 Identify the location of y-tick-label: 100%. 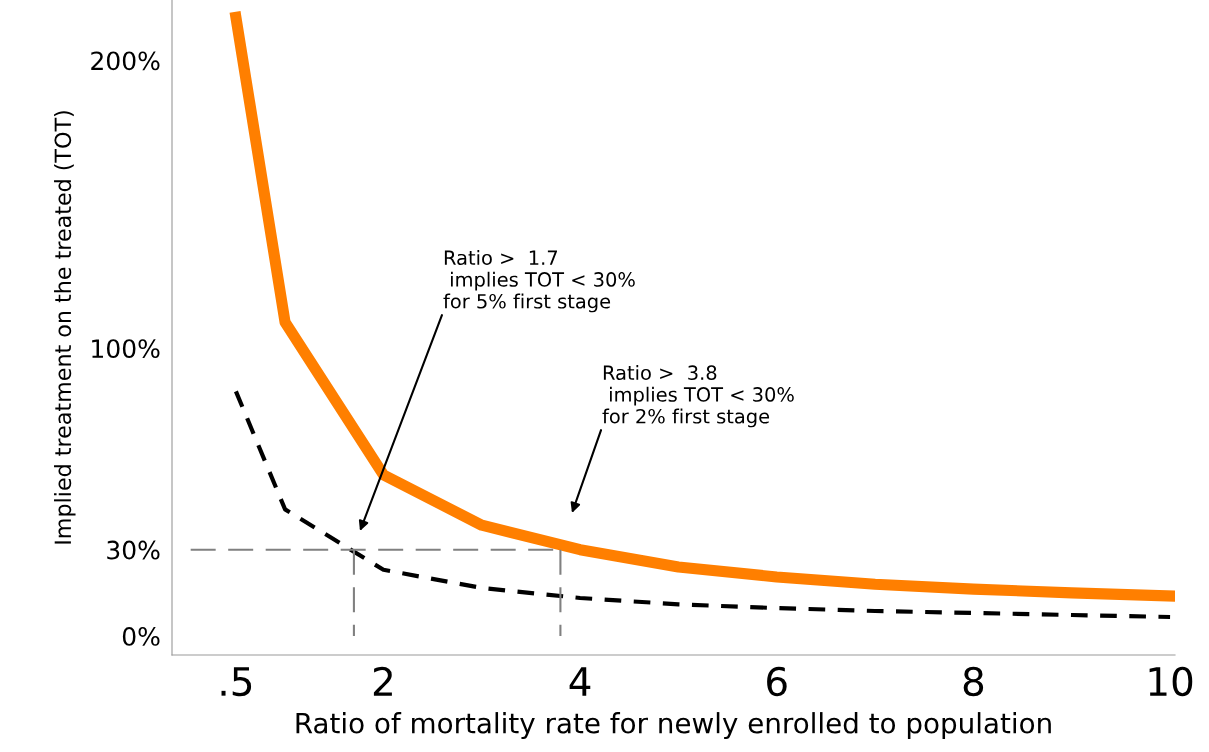
(126, 349).